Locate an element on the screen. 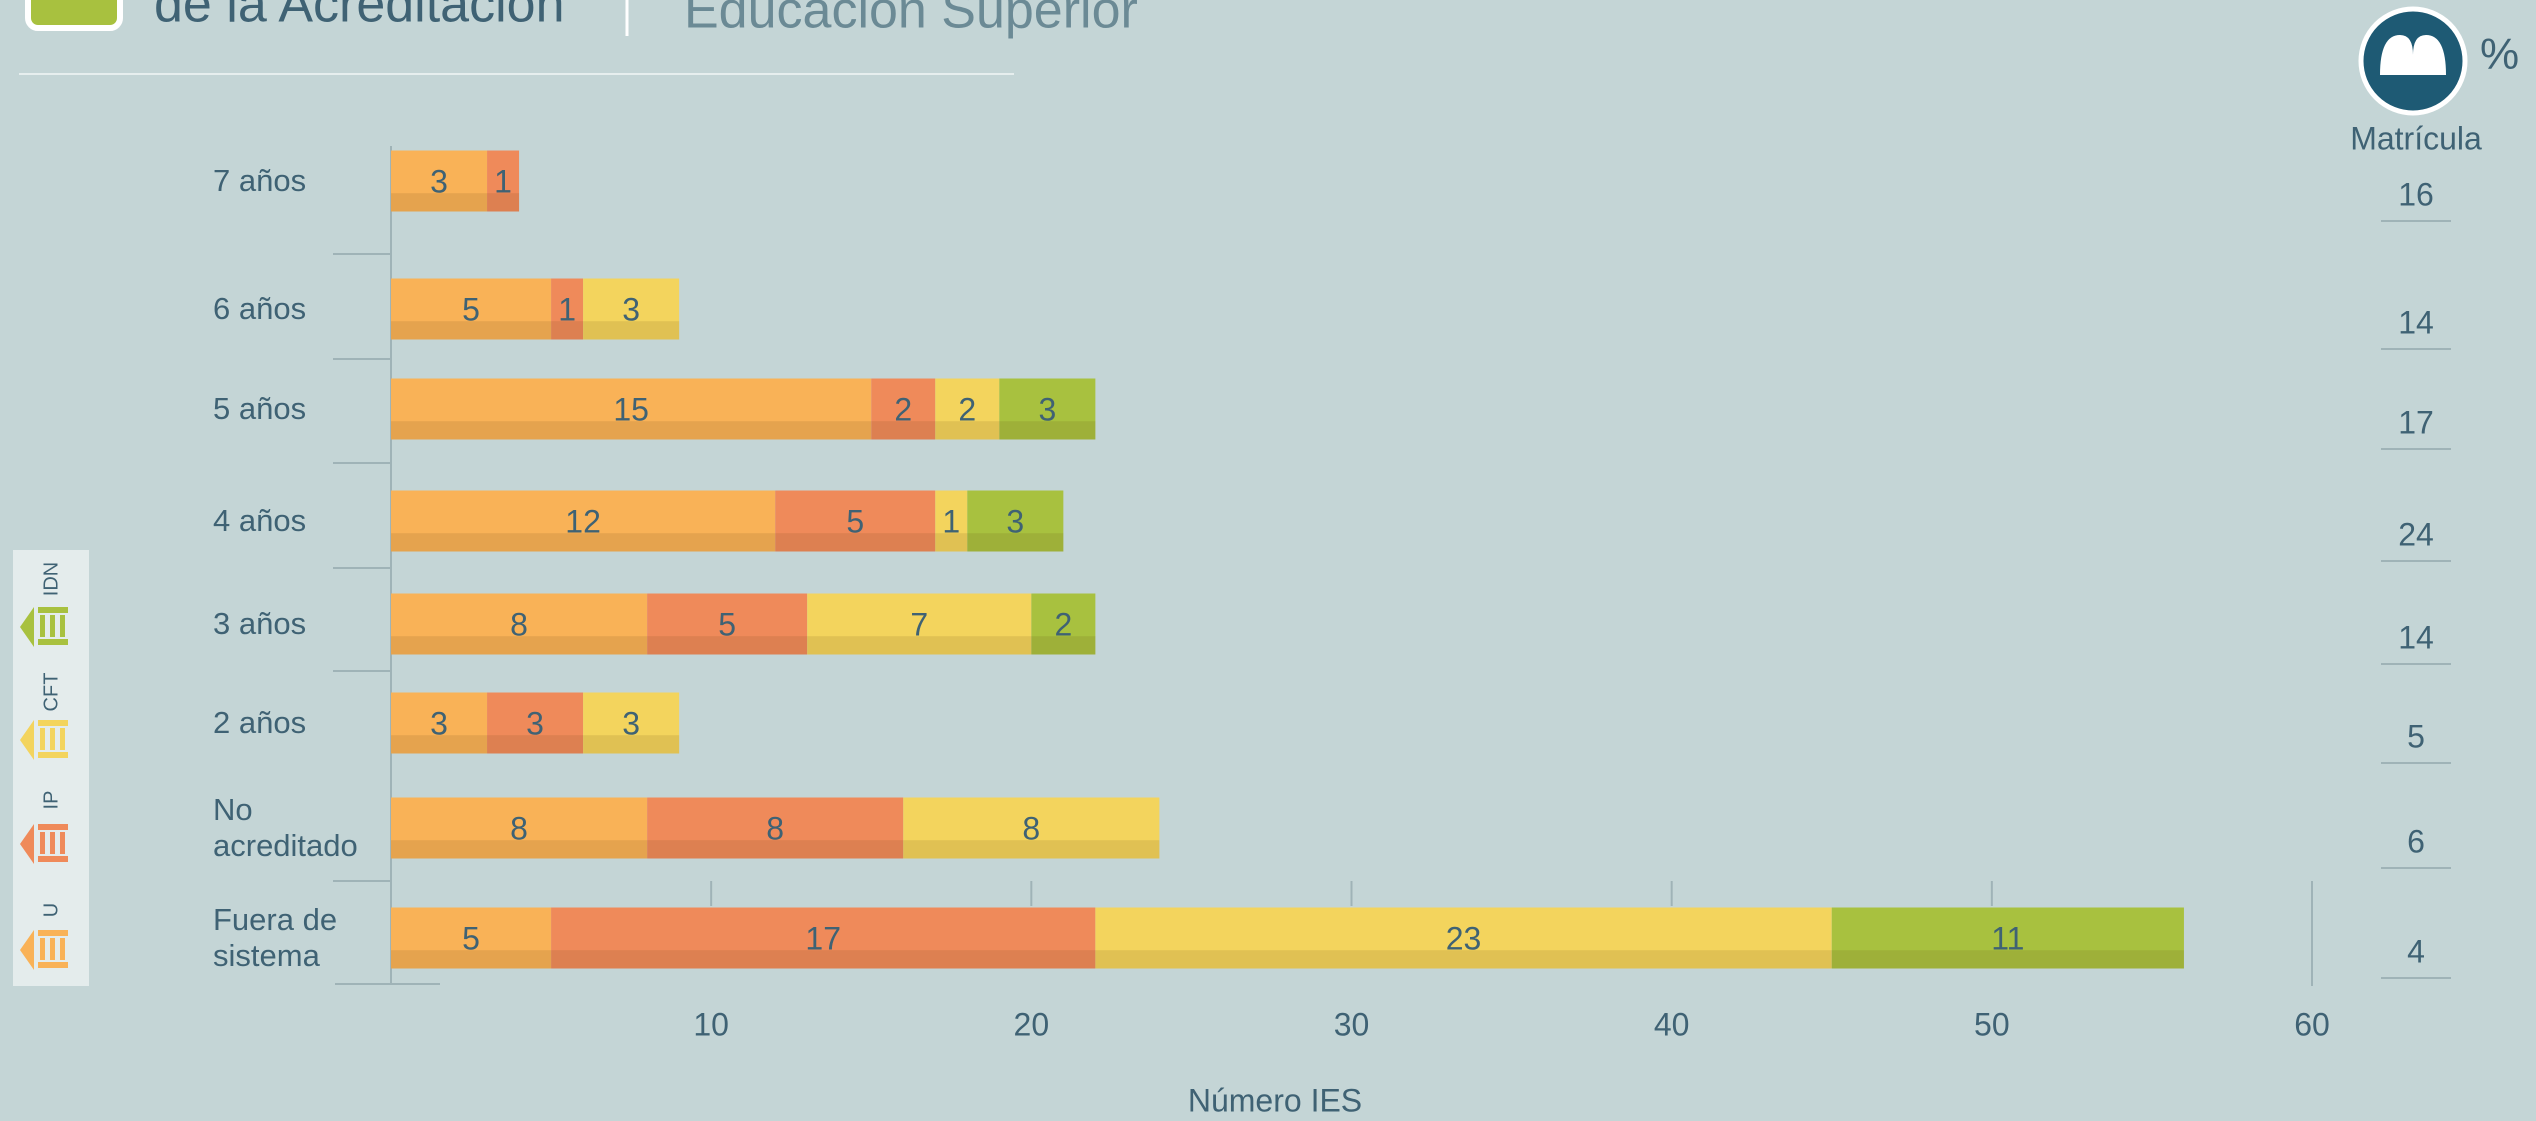 The width and height of the screenshot is (2536, 1121). side-value: 6 is located at coordinates (2416, 841).